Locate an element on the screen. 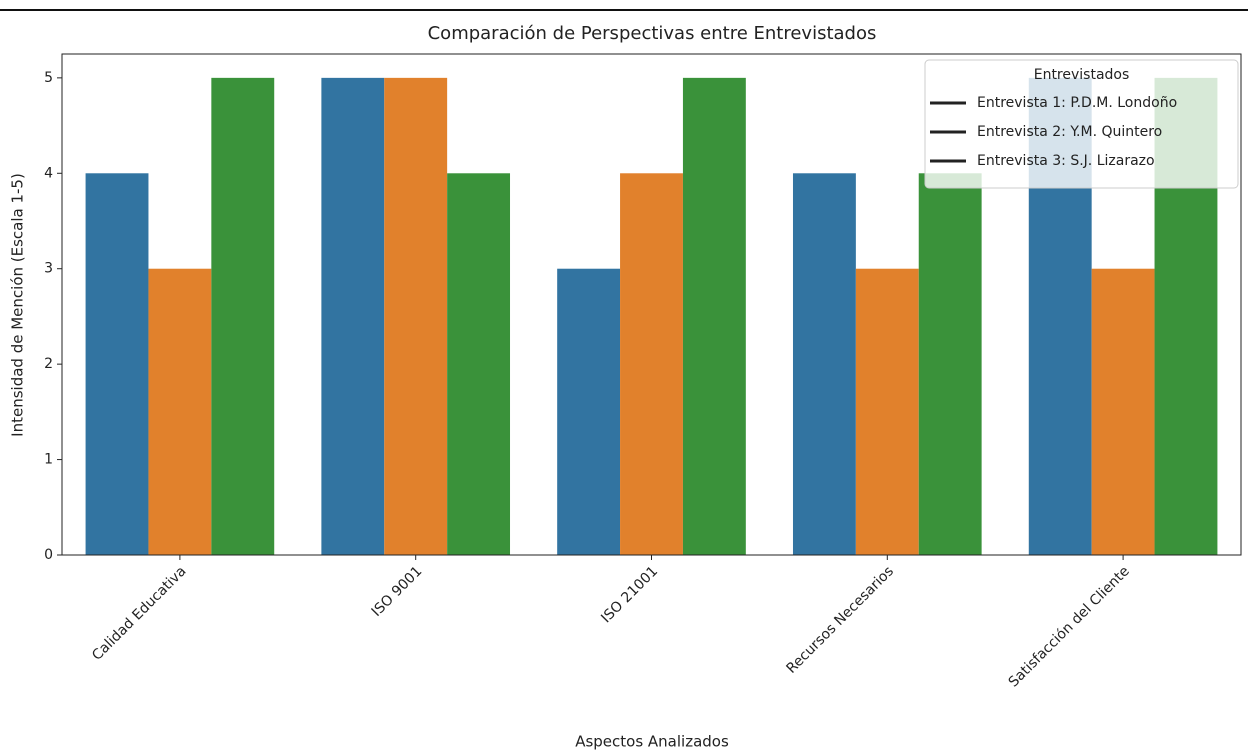 This screenshot has height=754, width=1248. y-axis-label: Intensidad de Mención (Escala 1-5) is located at coordinates (18, 305).